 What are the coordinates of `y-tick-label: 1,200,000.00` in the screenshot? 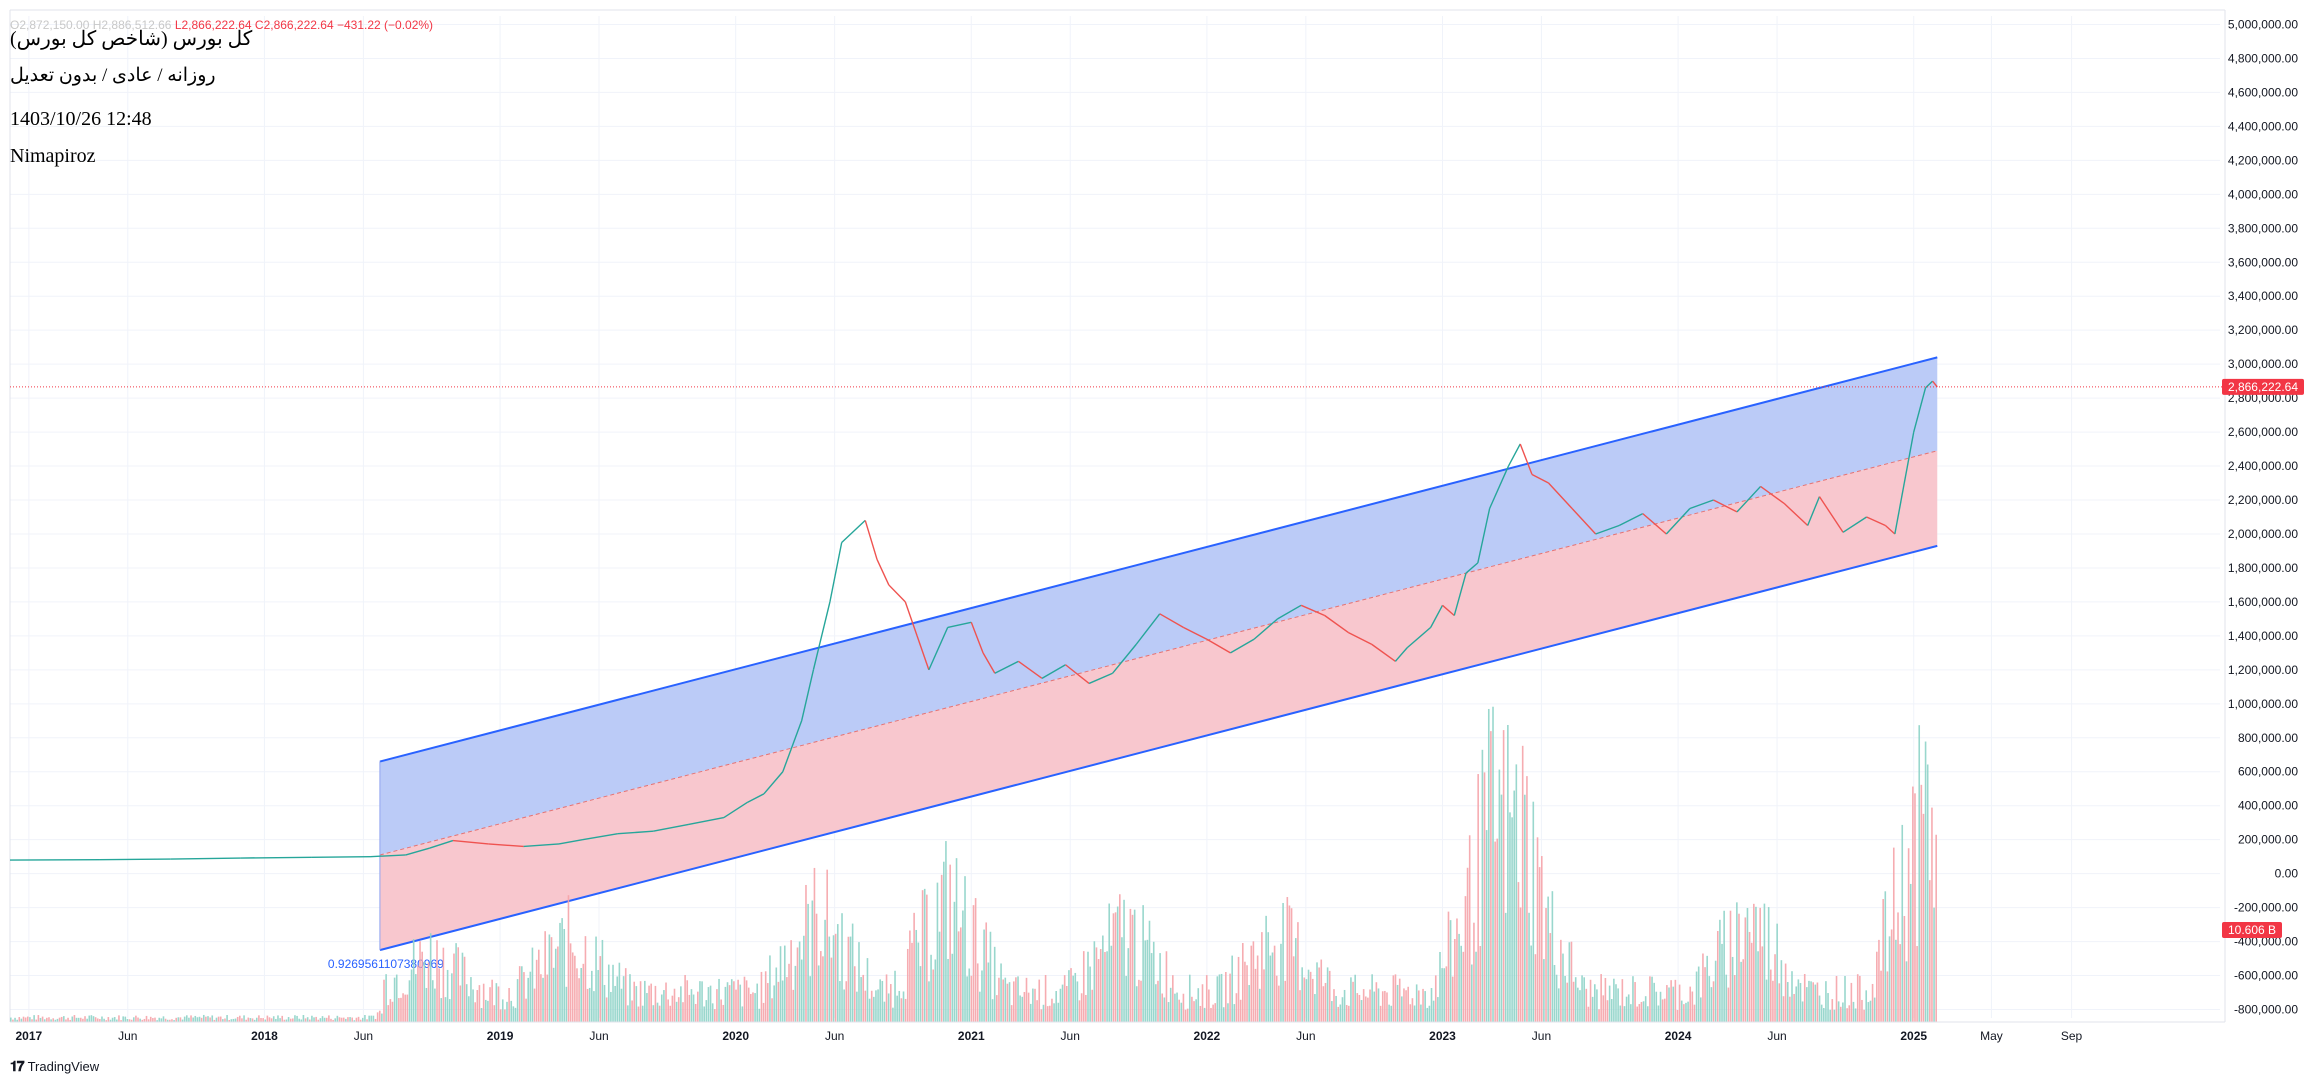 It's located at (2263, 670).